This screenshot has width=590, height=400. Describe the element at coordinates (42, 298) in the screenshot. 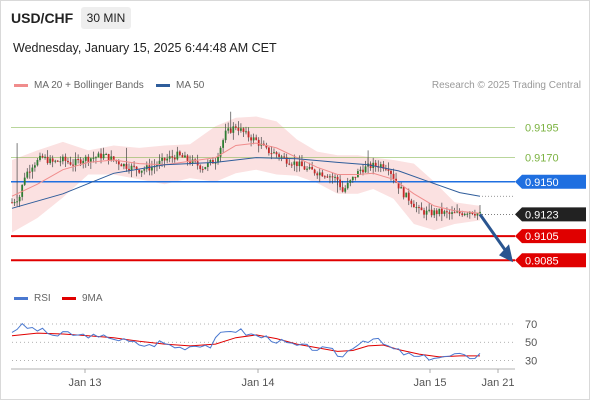

I see `legend-label: RSI` at that location.